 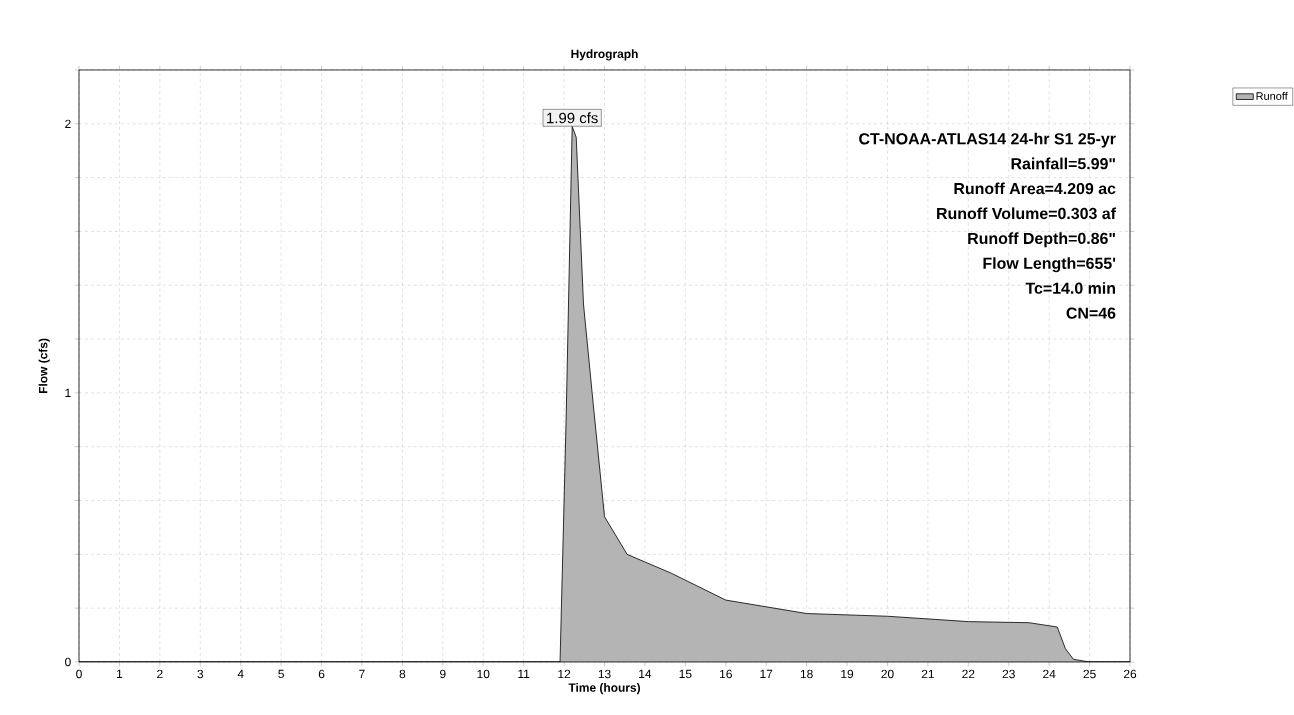 What do you see at coordinates (79, 674) in the screenshot?
I see `x-tick-label: 0` at bounding box center [79, 674].